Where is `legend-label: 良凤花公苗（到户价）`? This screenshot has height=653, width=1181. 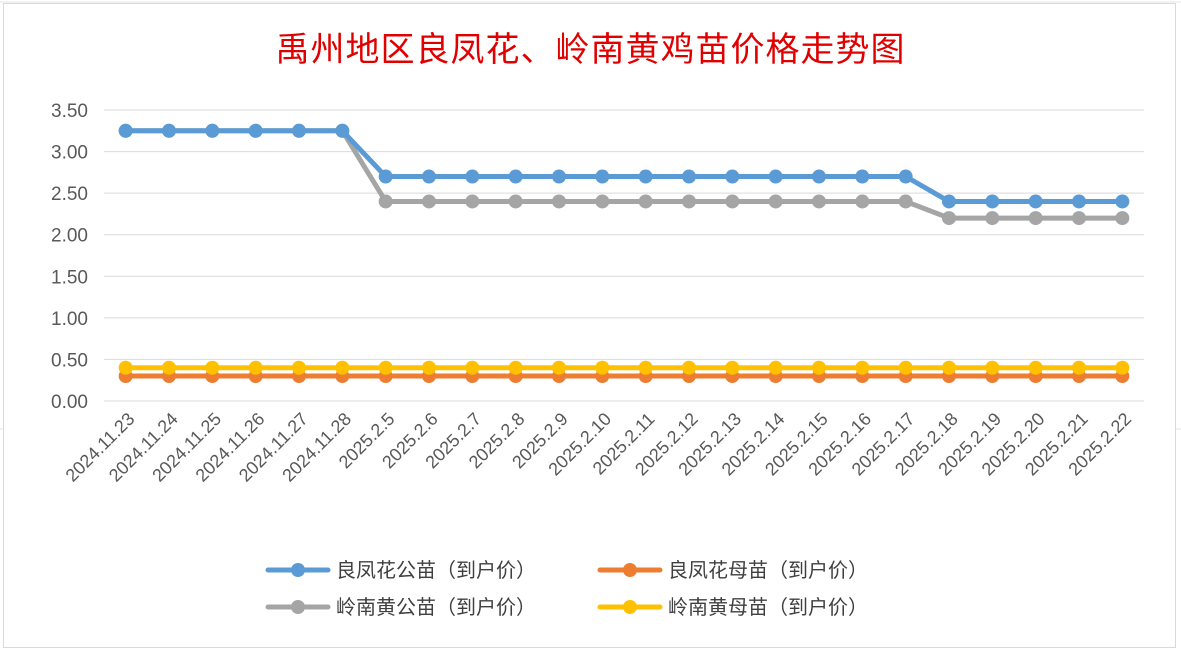
legend-label: 良凤花公苗（到户价） is located at coordinates (436, 570).